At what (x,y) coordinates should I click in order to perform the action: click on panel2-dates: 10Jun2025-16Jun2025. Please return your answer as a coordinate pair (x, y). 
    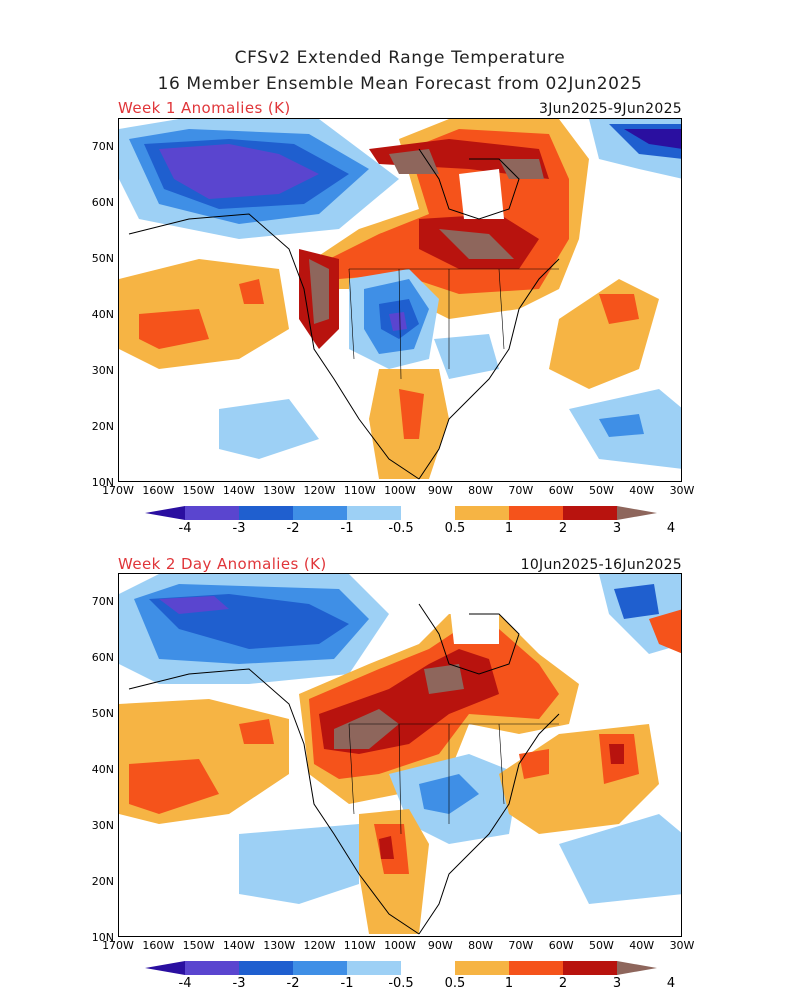
    Looking at the image, I should click on (601, 565).